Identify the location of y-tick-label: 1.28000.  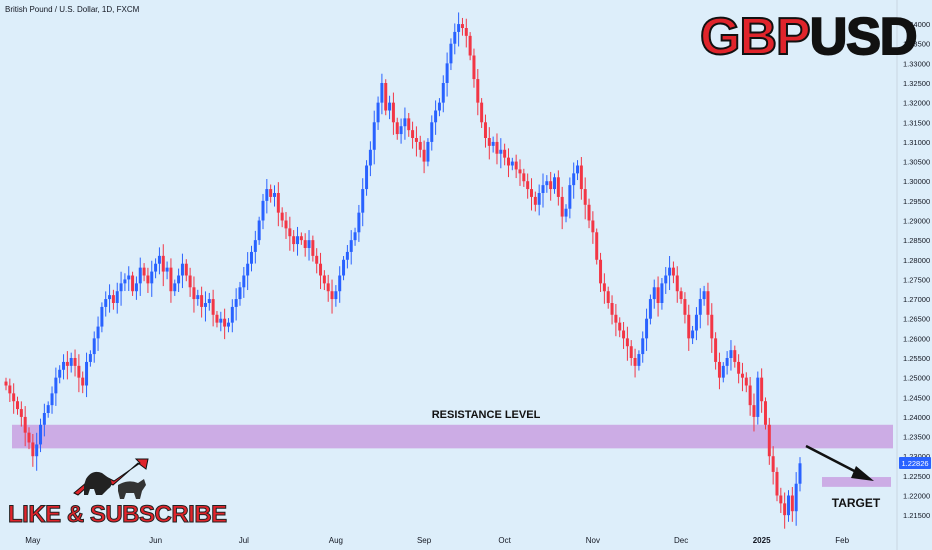
(916, 260).